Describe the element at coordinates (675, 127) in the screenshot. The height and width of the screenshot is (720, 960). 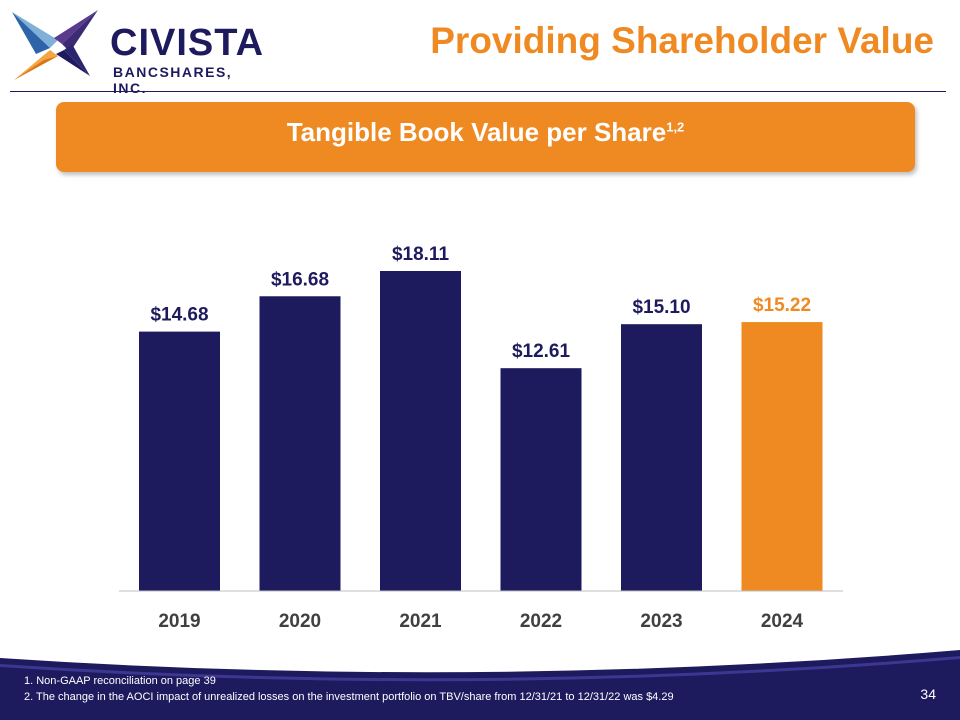
I see `banner-footnote-marker: 1,2` at that location.